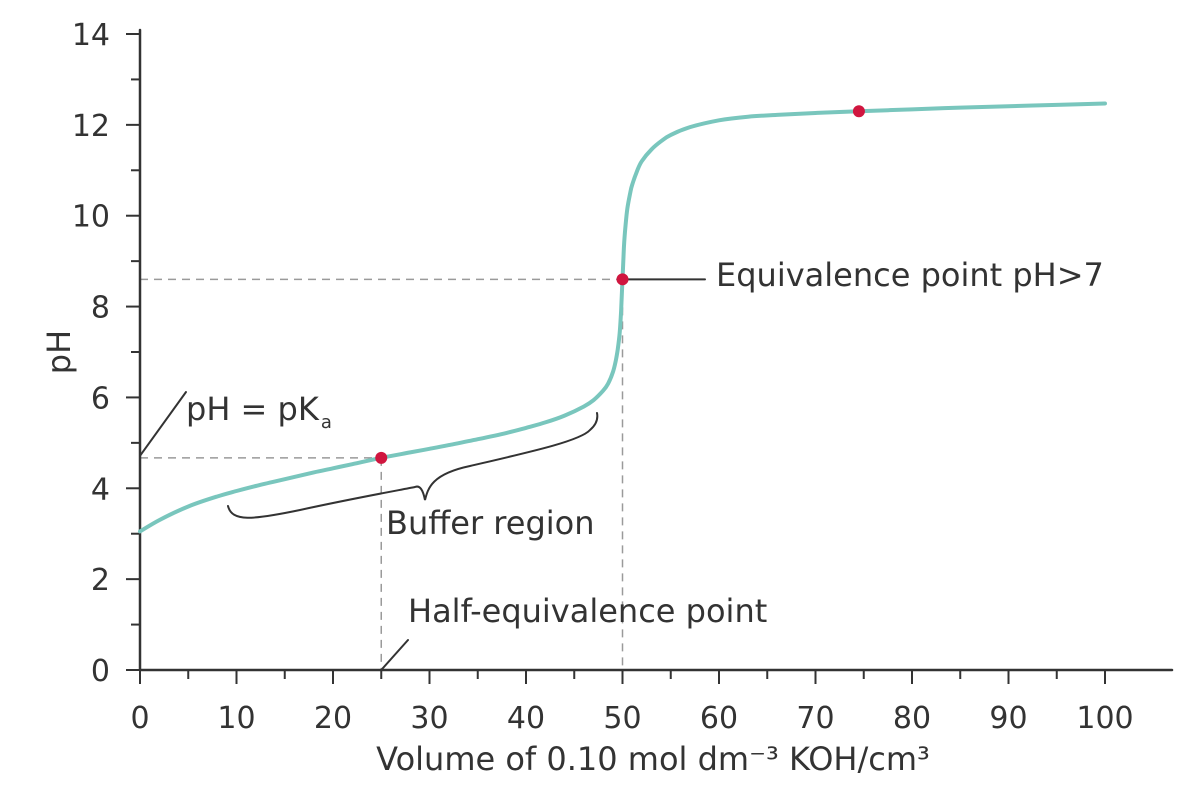 The width and height of the screenshot is (1200, 792). Describe the element at coordinates (912, 718) in the screenshot. I see `x-tick-label: 80` at that location.